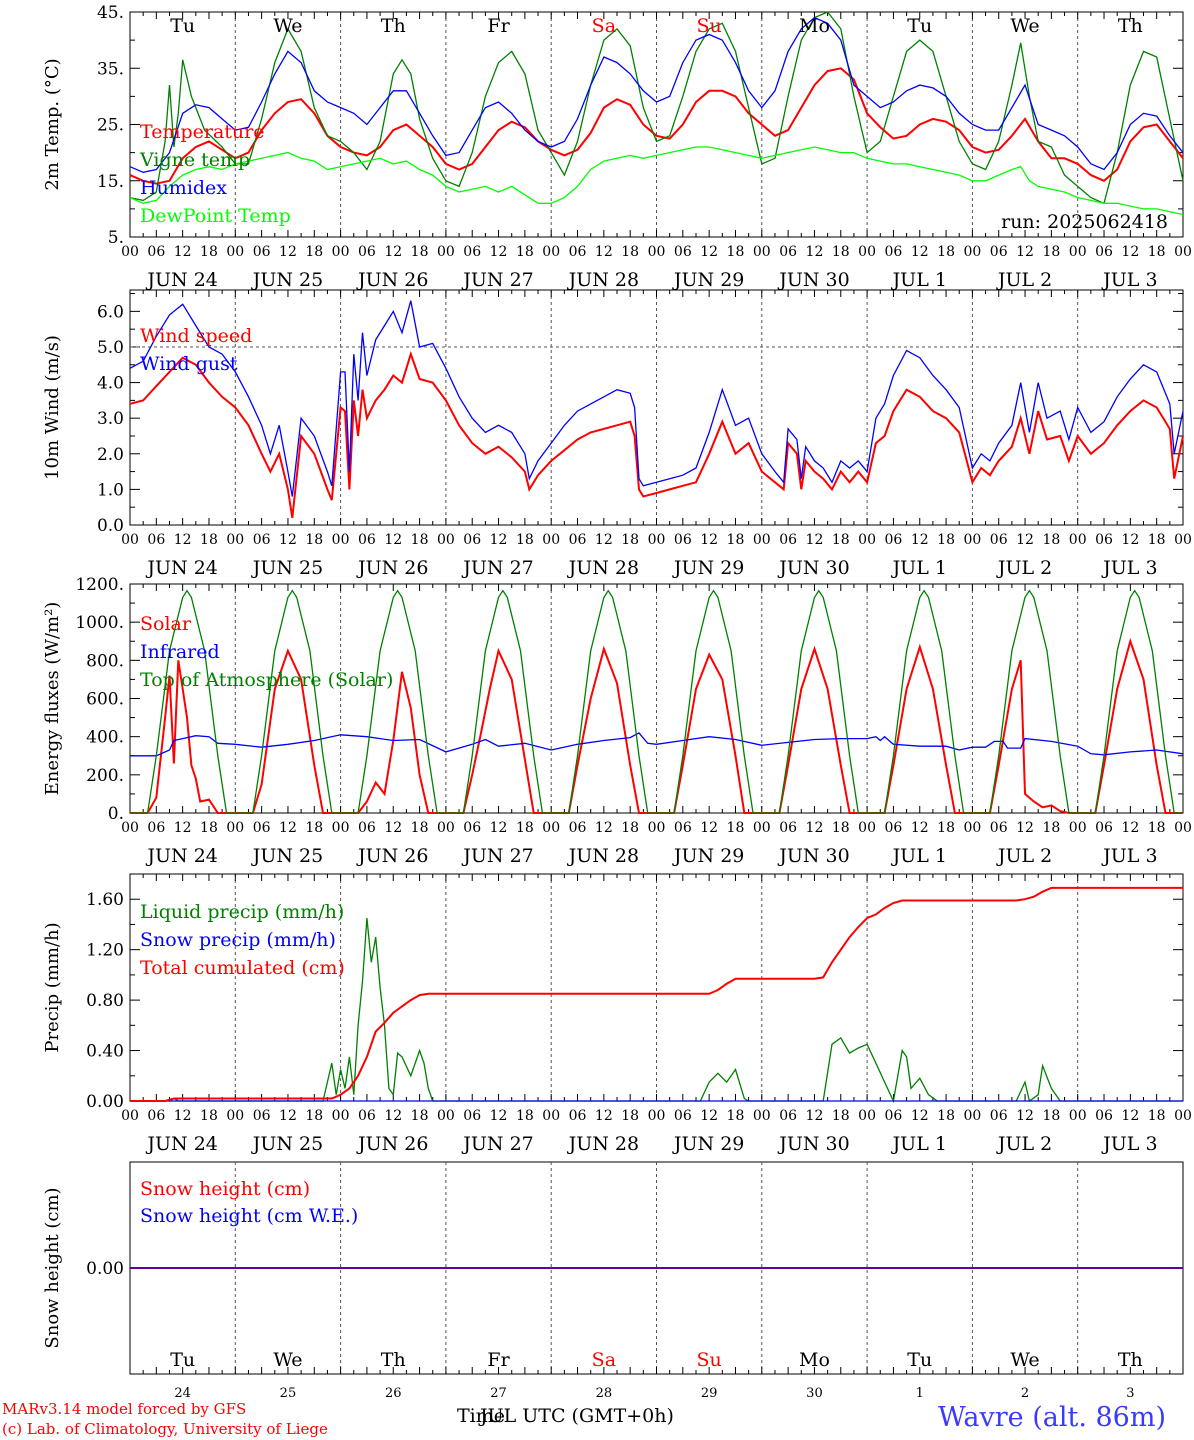 This screenshot has width=1194, height=1440. Describe the element at coordinates (919, 856) in the screenshot. I see `date-label: JUL 1` at that location.